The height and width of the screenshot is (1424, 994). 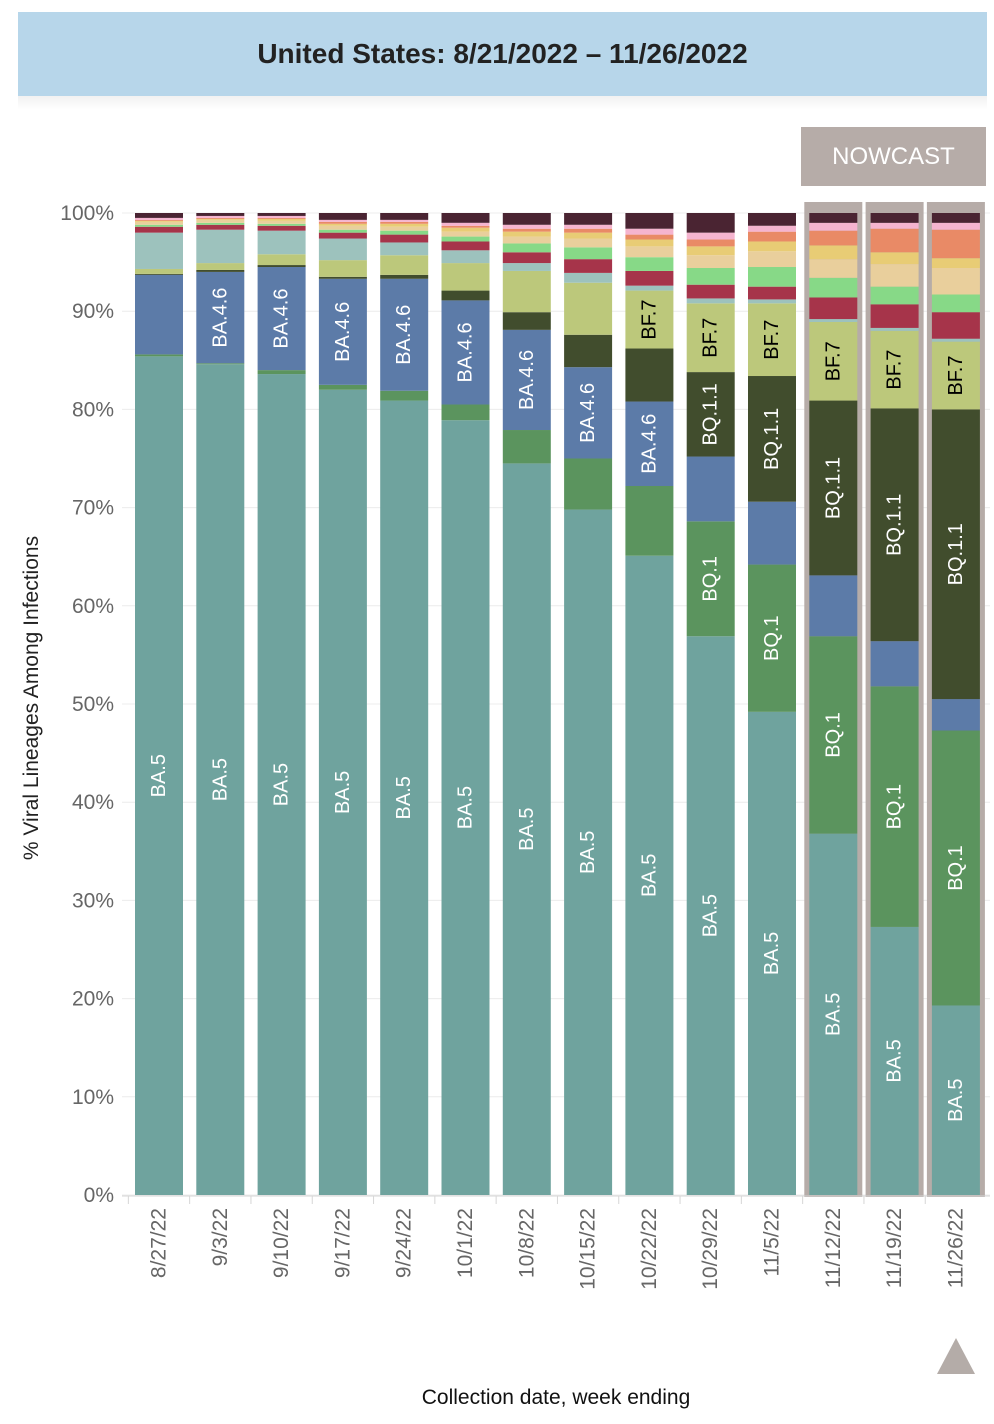 What do you see at coordinates (220, 1237) in the screenshot?
I see `x-tick-label: 9/3/22` at bounding box center [220, 1237].